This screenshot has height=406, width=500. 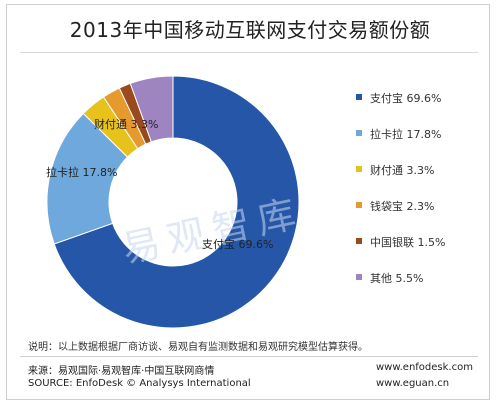 I want to click on slice-lakala, so click(x=87, y=178).